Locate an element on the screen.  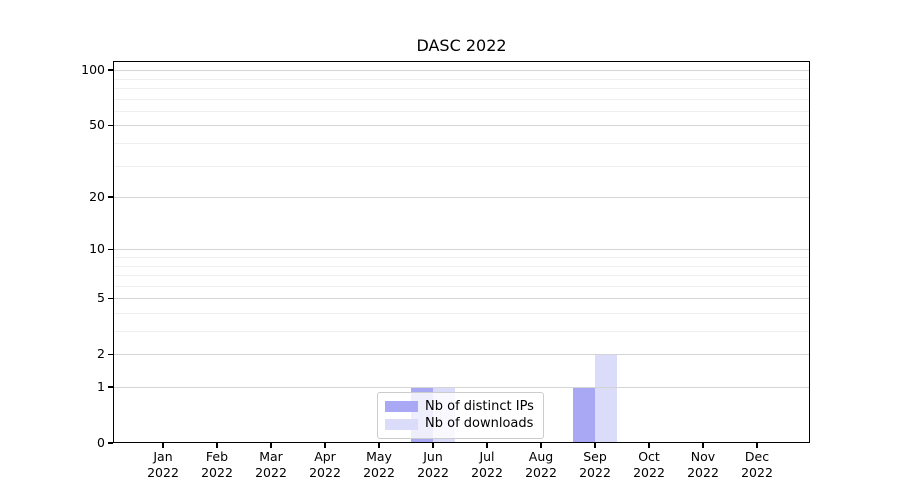
legend-swatch-downloads is located at coordinates (401, 424).